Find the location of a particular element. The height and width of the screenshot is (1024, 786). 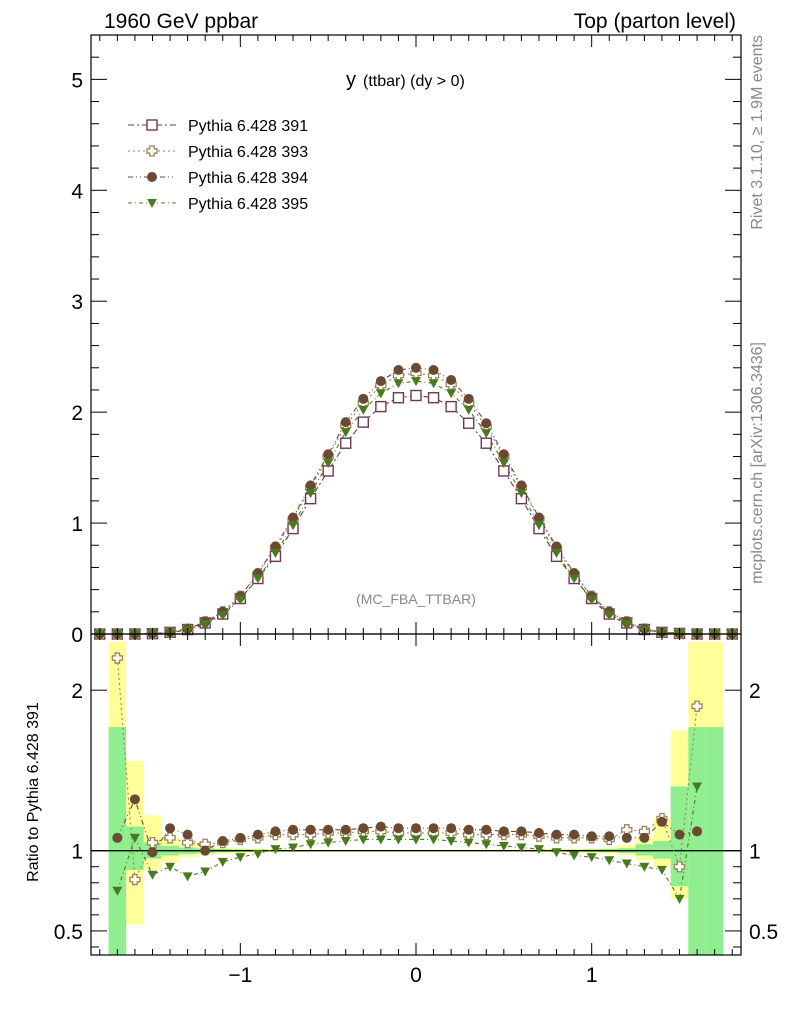

header-right-label: Top (parton level) is located at coordinates (655, 21).